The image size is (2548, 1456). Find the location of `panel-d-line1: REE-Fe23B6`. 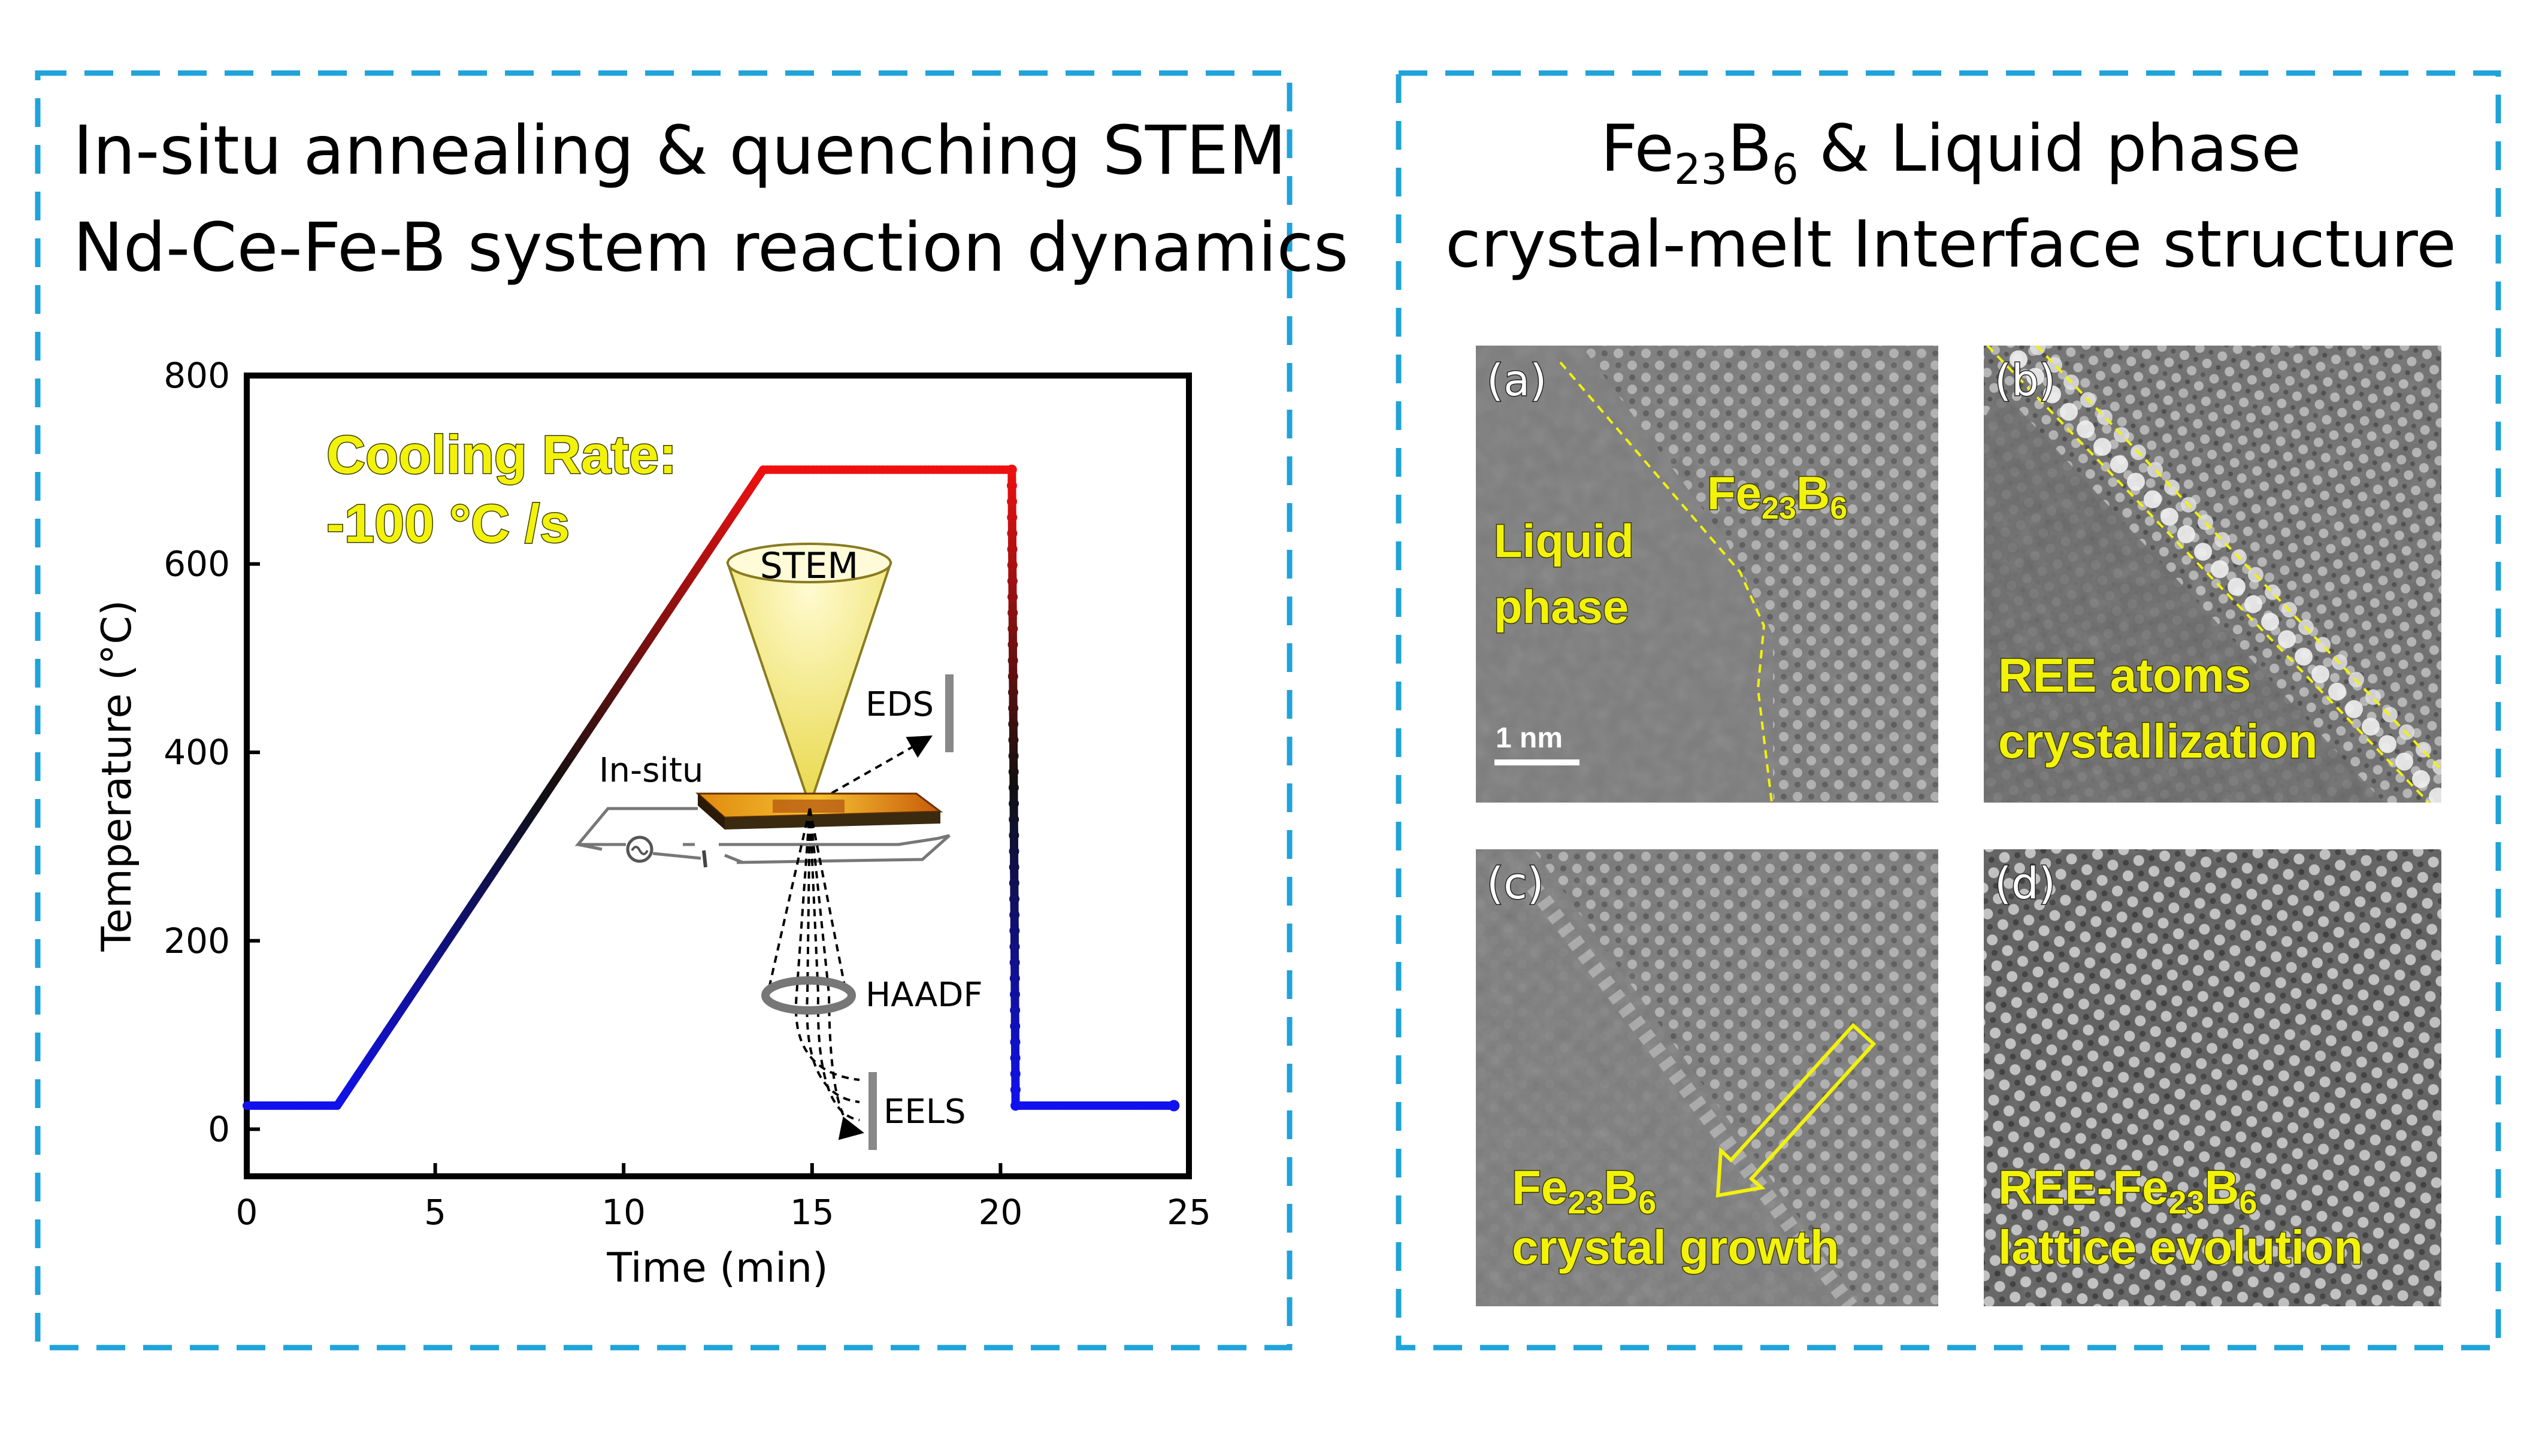

panel-d-line1: REE-Fe23B6 is located at coordinates (2127, 1191).